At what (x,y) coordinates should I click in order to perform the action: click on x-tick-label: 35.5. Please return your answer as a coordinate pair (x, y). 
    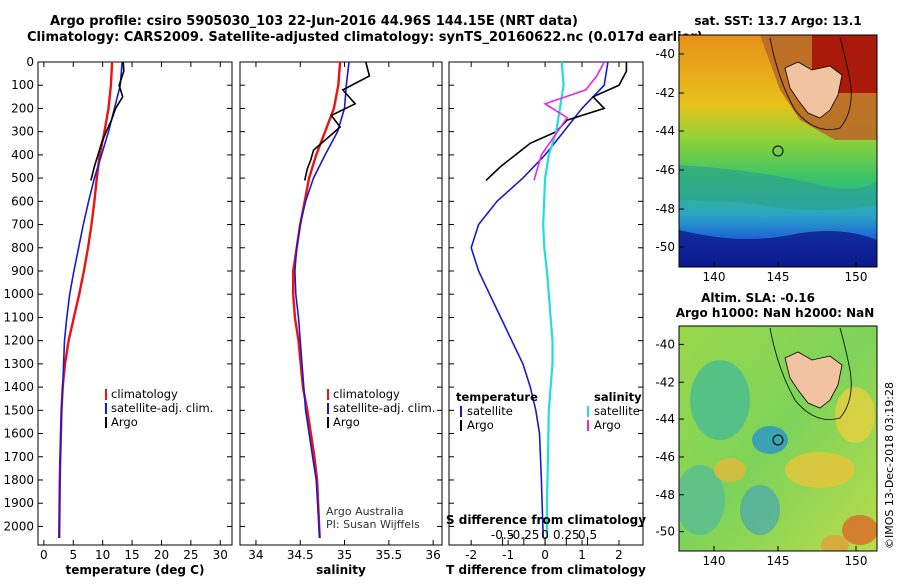
    Looking at the image, I should click on (388, 555).